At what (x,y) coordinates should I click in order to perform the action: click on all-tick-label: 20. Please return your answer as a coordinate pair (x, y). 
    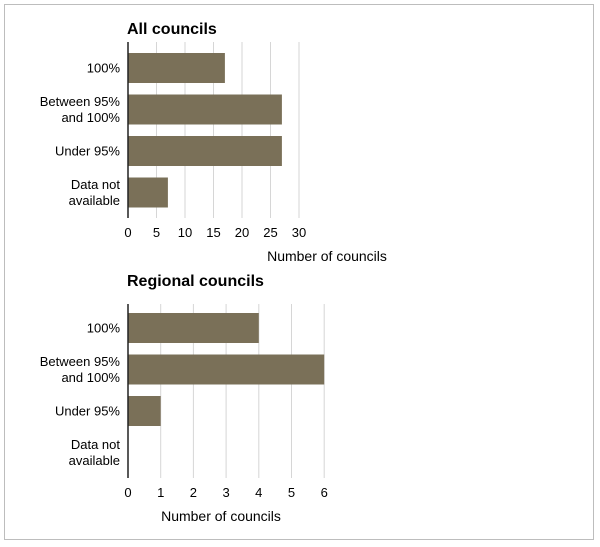
    Looking at the image, I should click on (242, 232).